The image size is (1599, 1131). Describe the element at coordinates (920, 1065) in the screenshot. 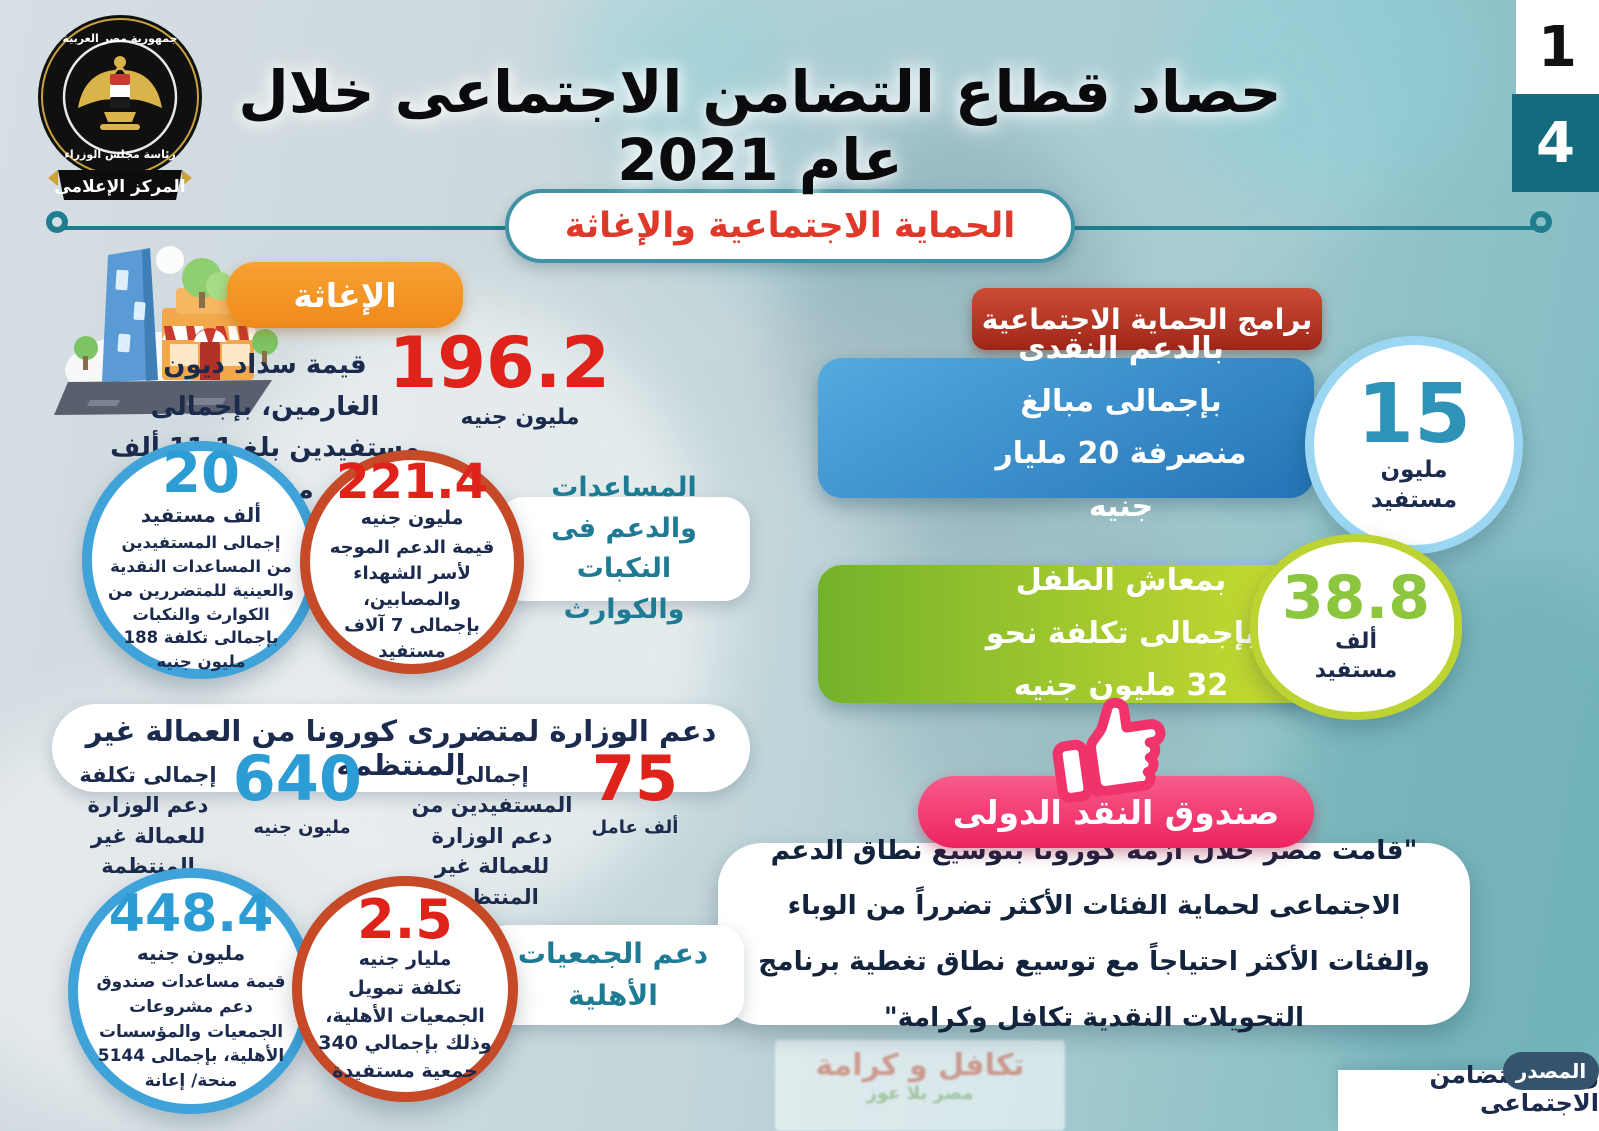

I see `poster-line1: تكافل و كرامة` at that location.